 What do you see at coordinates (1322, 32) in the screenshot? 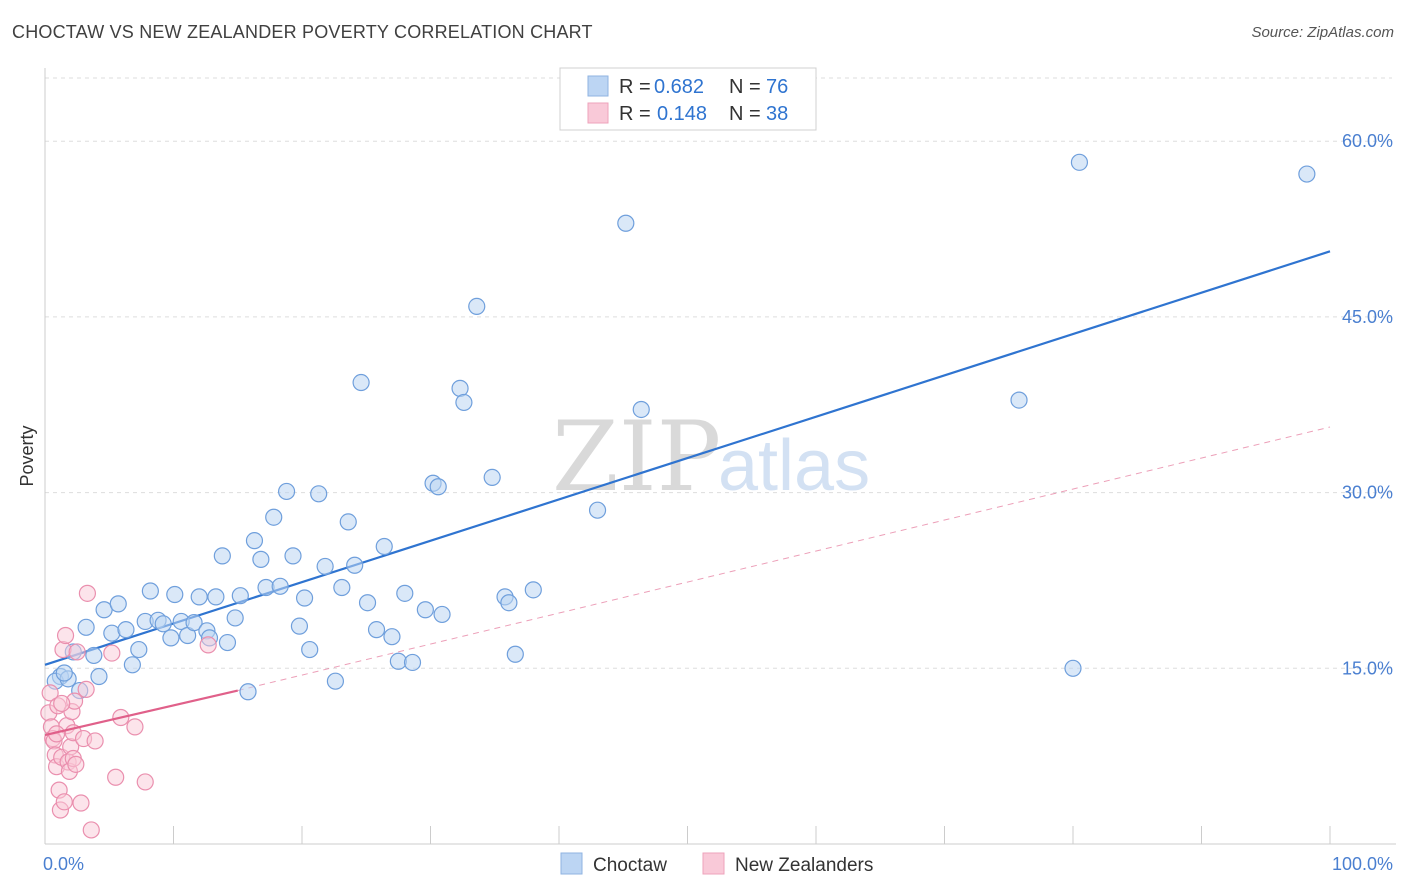
I see `source-label: Source: ZipAtlas.com` at bounding box center [1322, 32].